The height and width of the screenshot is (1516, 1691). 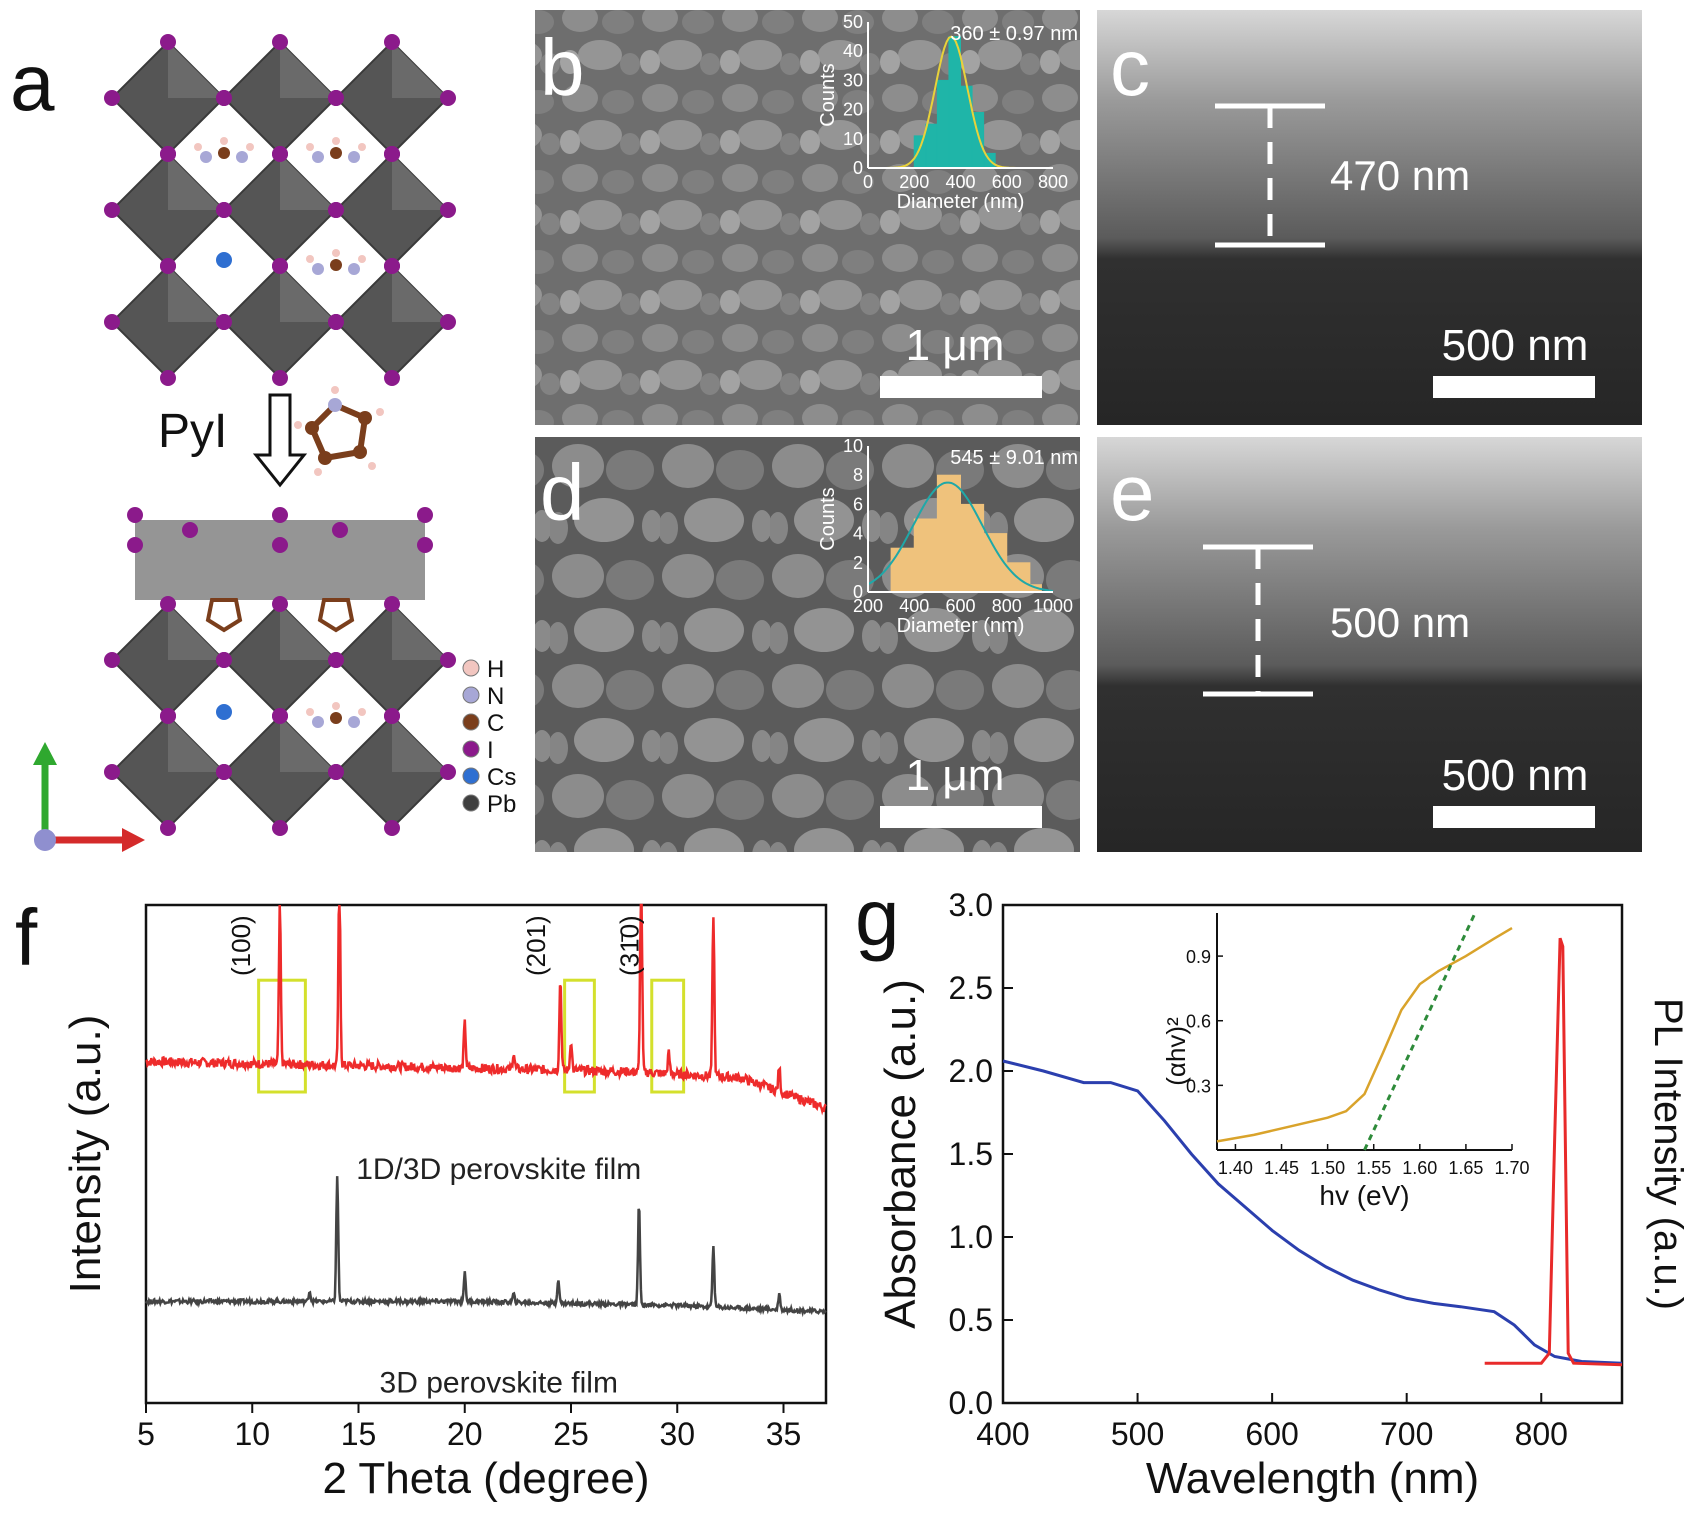 I want to click on inset-y-tick-label: 0.9, so click(x=1198, y=957).